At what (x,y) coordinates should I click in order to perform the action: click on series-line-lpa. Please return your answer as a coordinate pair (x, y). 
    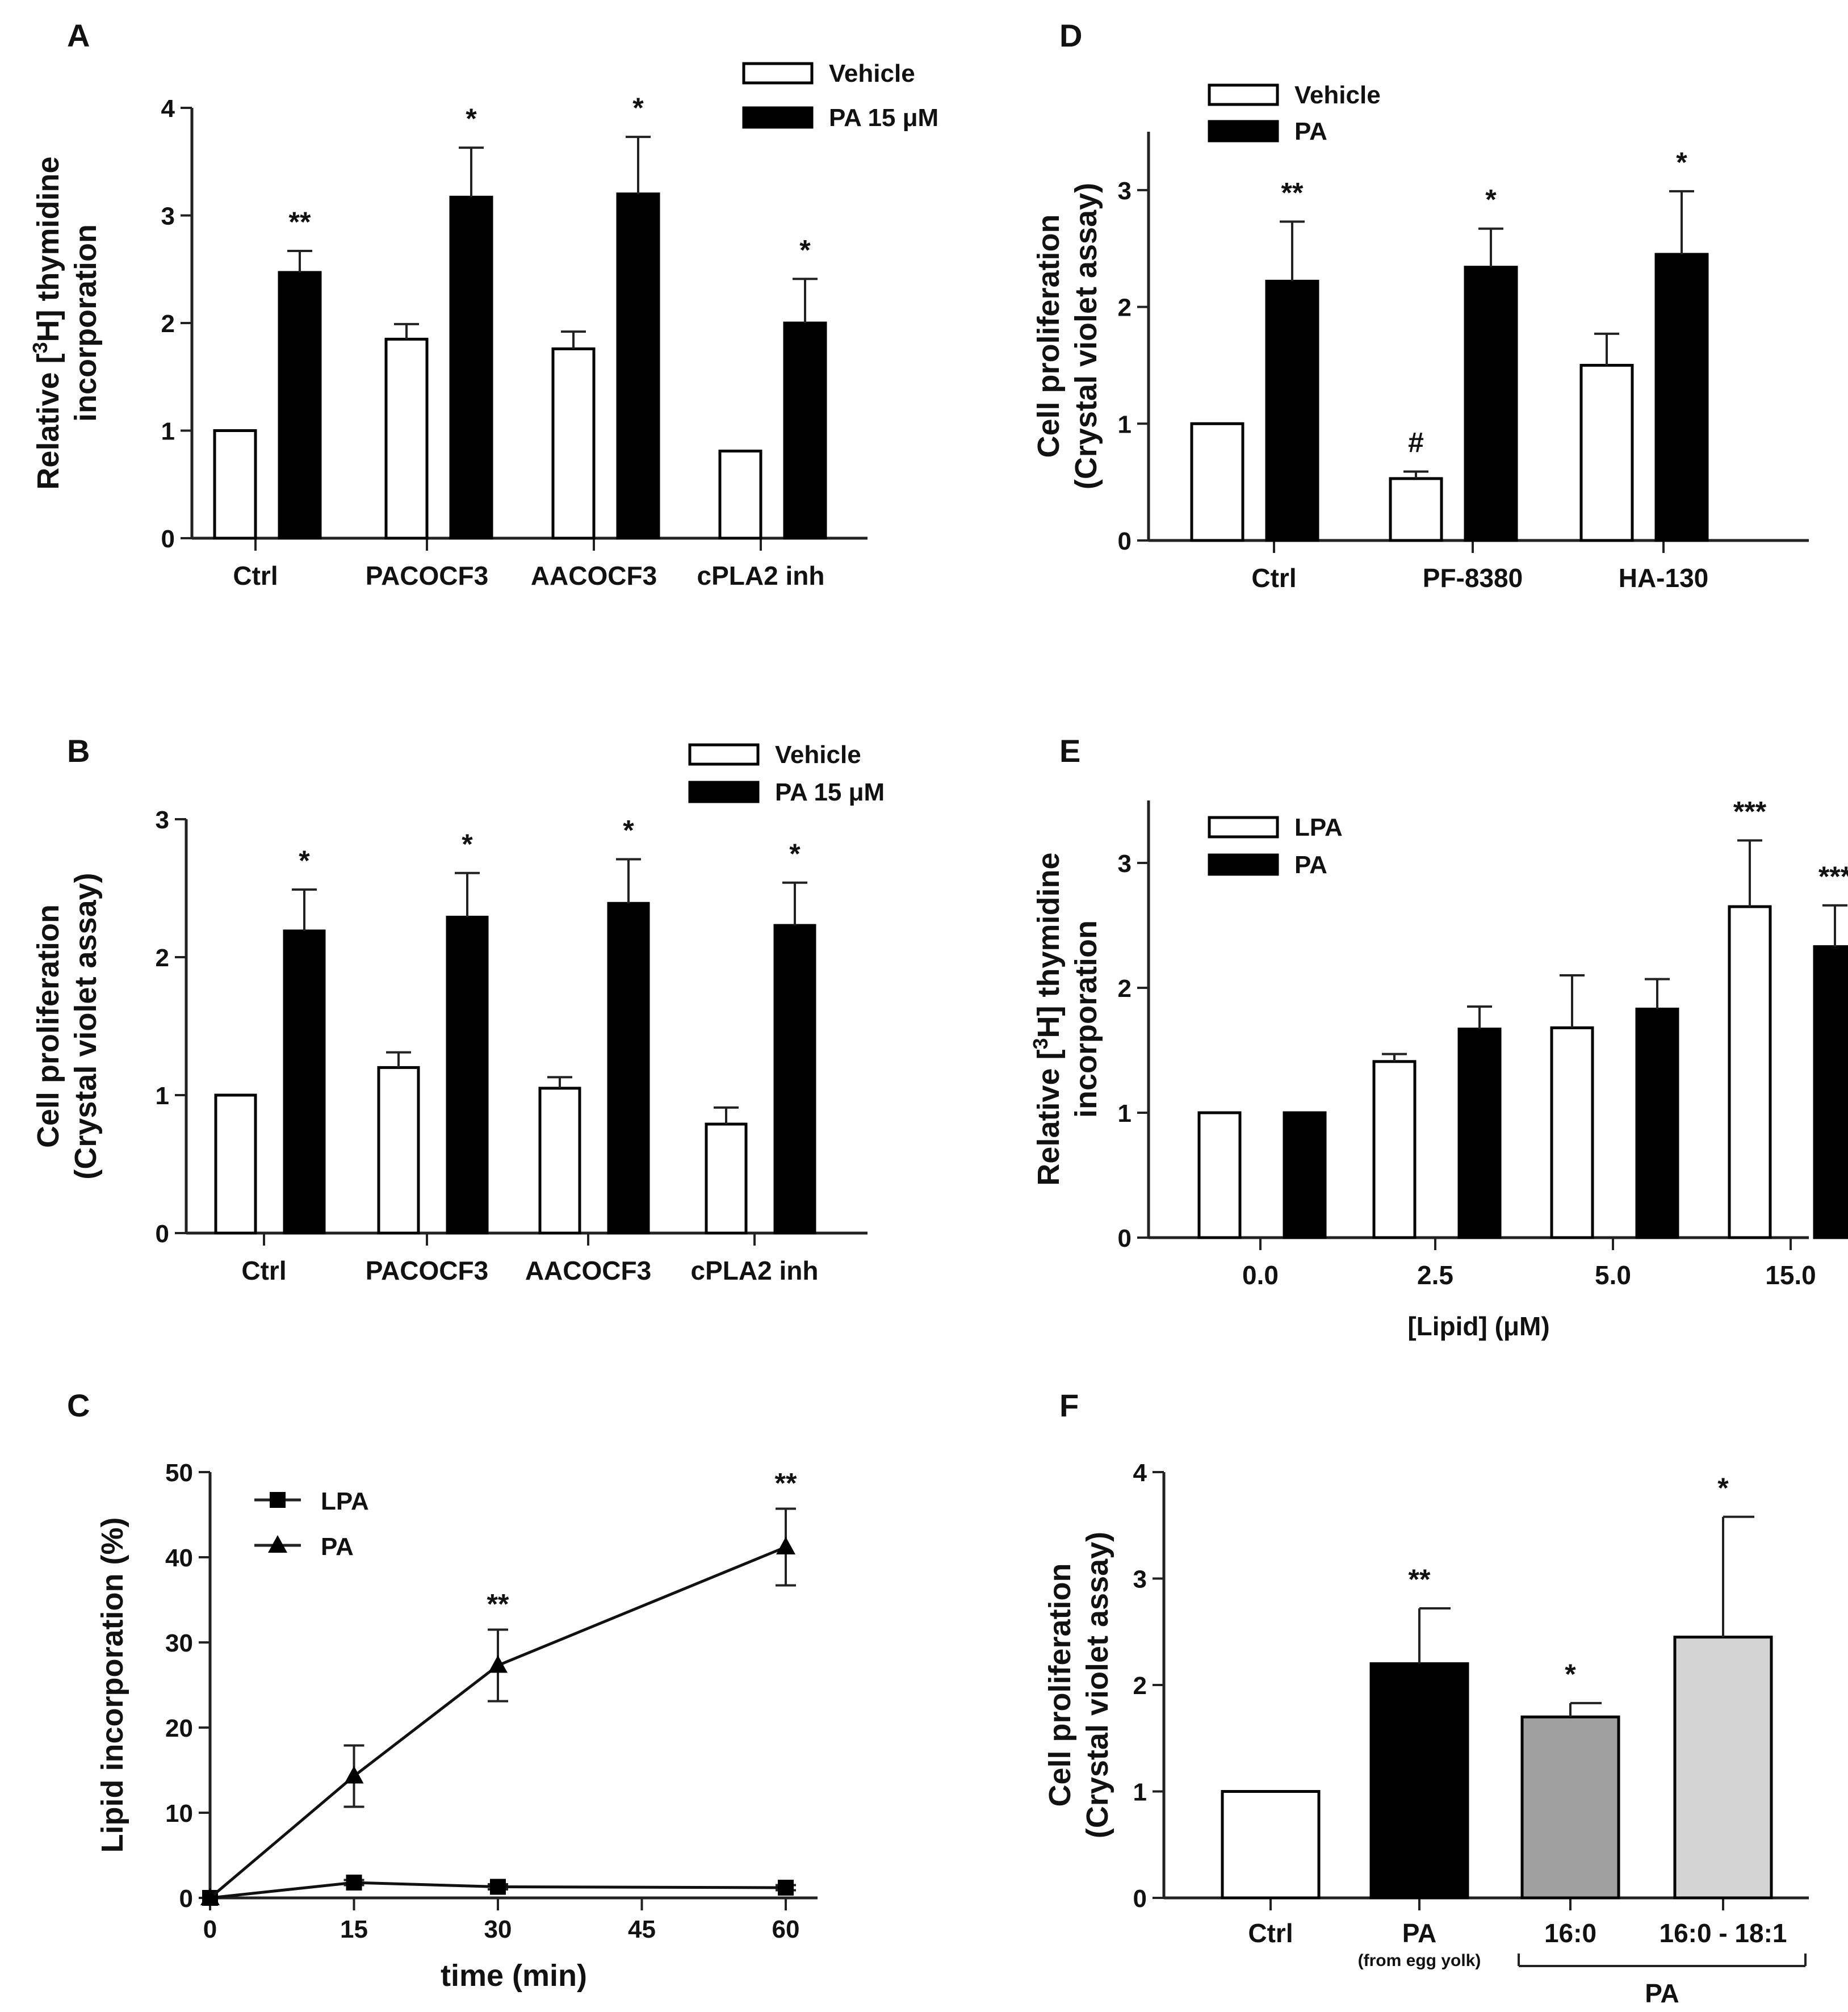
    Looking at the image, I should click on (497, 1890).